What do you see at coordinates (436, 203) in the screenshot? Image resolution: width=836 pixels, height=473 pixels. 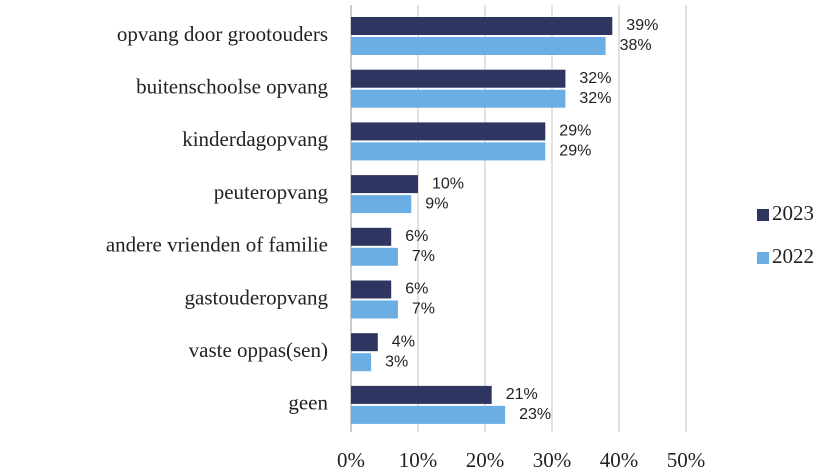 I see `data-label: 9%` at bounding box center [436, 203].